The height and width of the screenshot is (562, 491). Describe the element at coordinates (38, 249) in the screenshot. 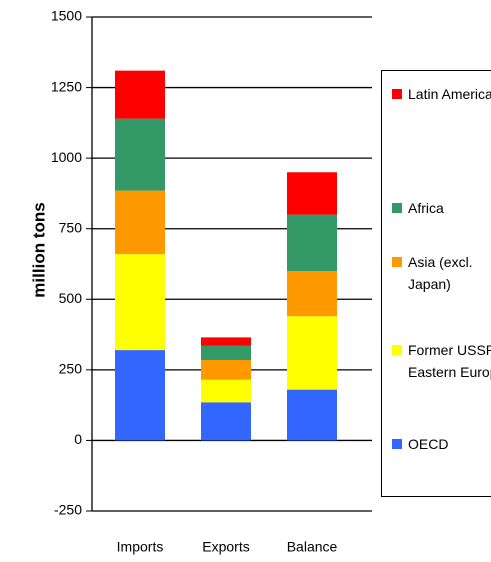

I see `y-axis-title: million tons` at that location.